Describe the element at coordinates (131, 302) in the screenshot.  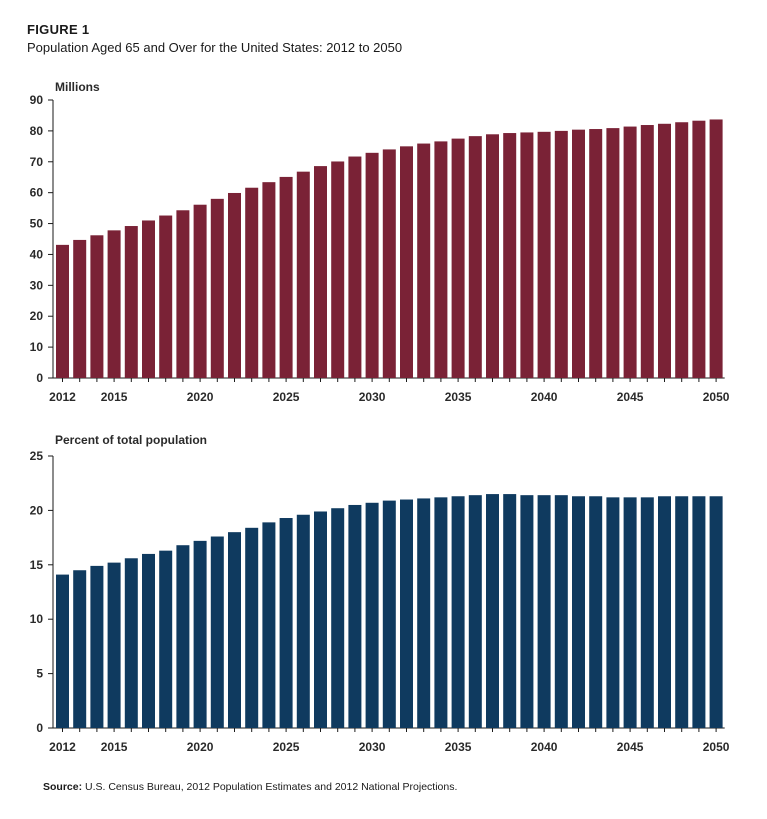
I see `bar-2016` at that location.